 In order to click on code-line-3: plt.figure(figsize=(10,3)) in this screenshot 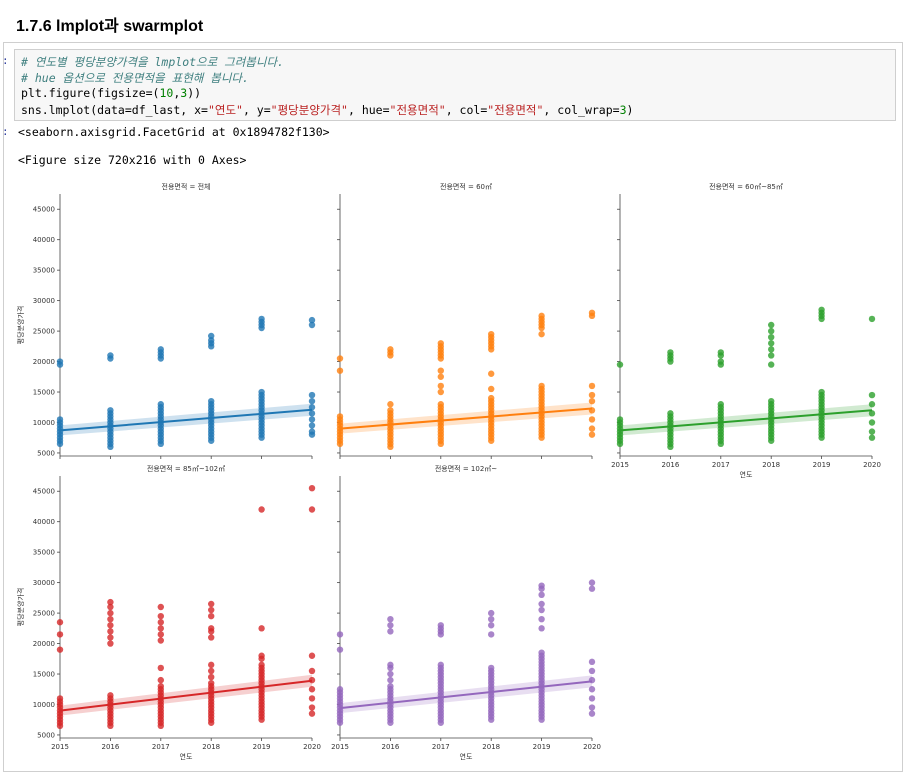, I will do `click(111, 93)`.